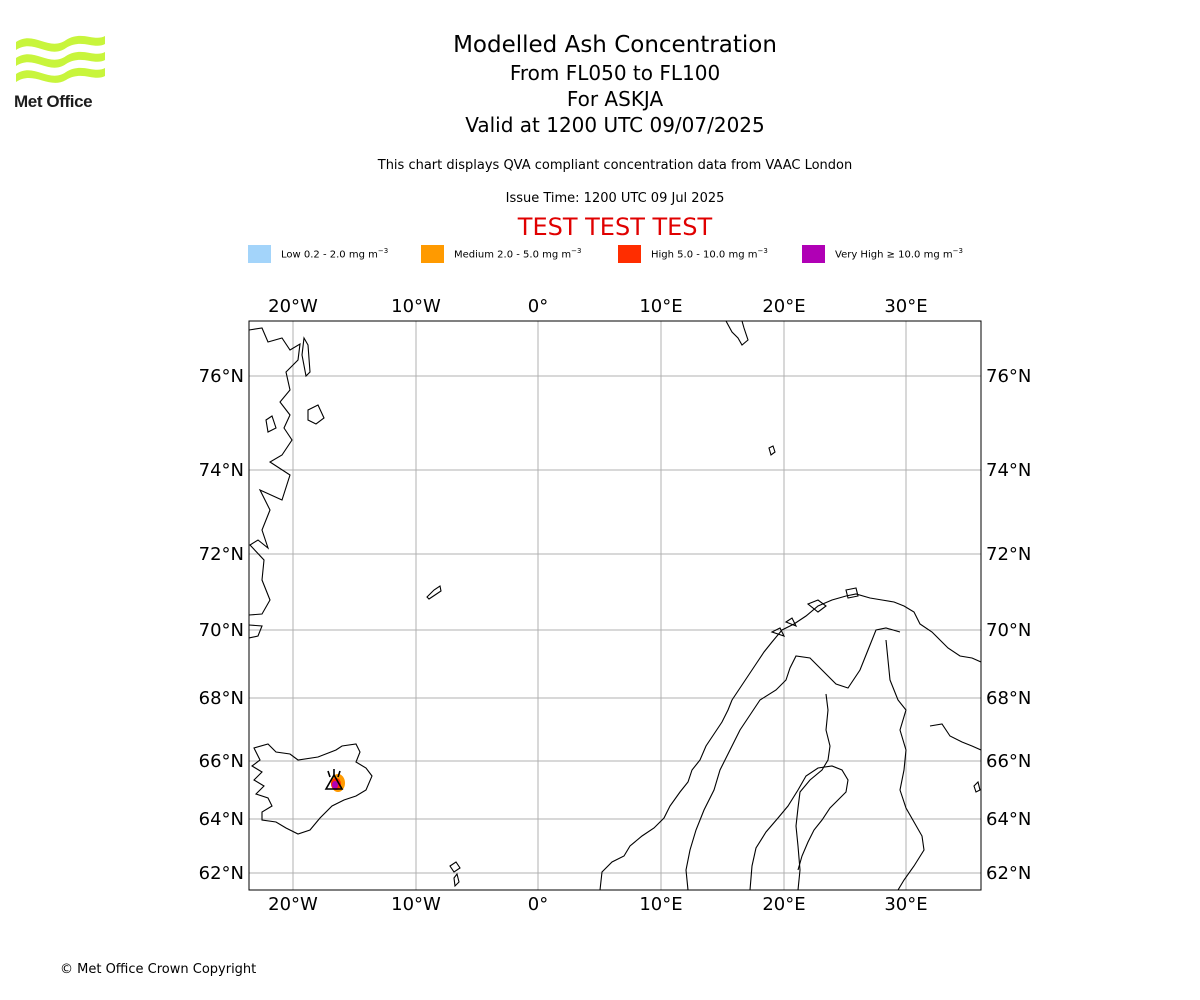 Image resolution: width=1200 pixels, height=1000 pixels. I want to click on lon-label-bottom: 10°E, so click(660, 904).